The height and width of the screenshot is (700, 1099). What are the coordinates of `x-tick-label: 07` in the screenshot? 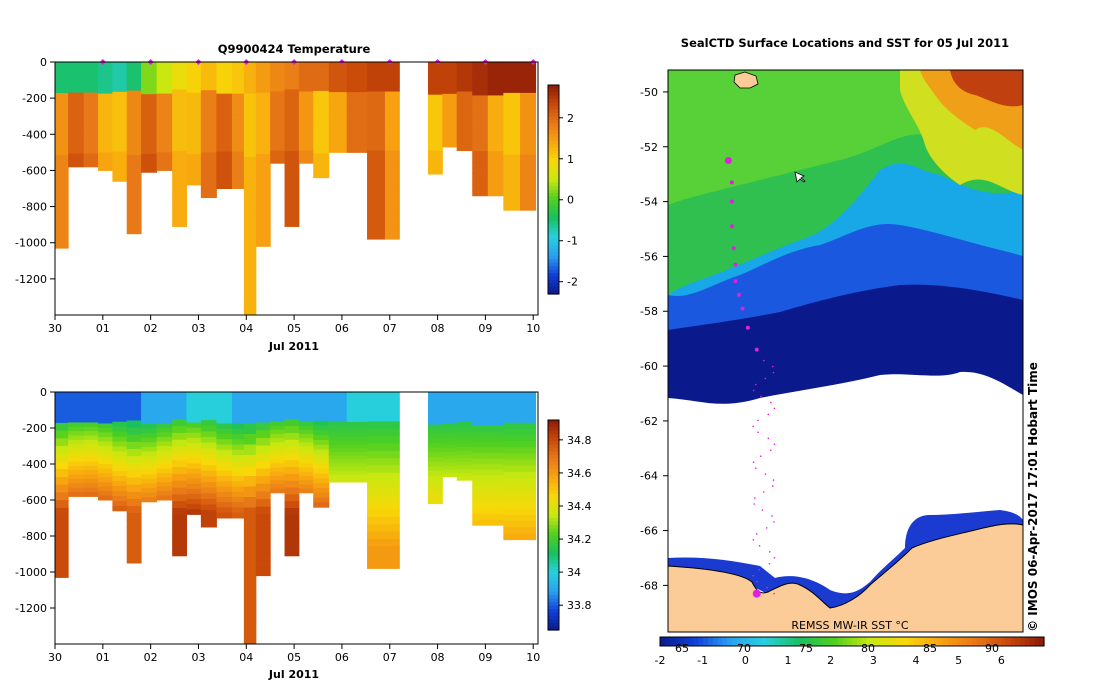 It's located at (390, 328).